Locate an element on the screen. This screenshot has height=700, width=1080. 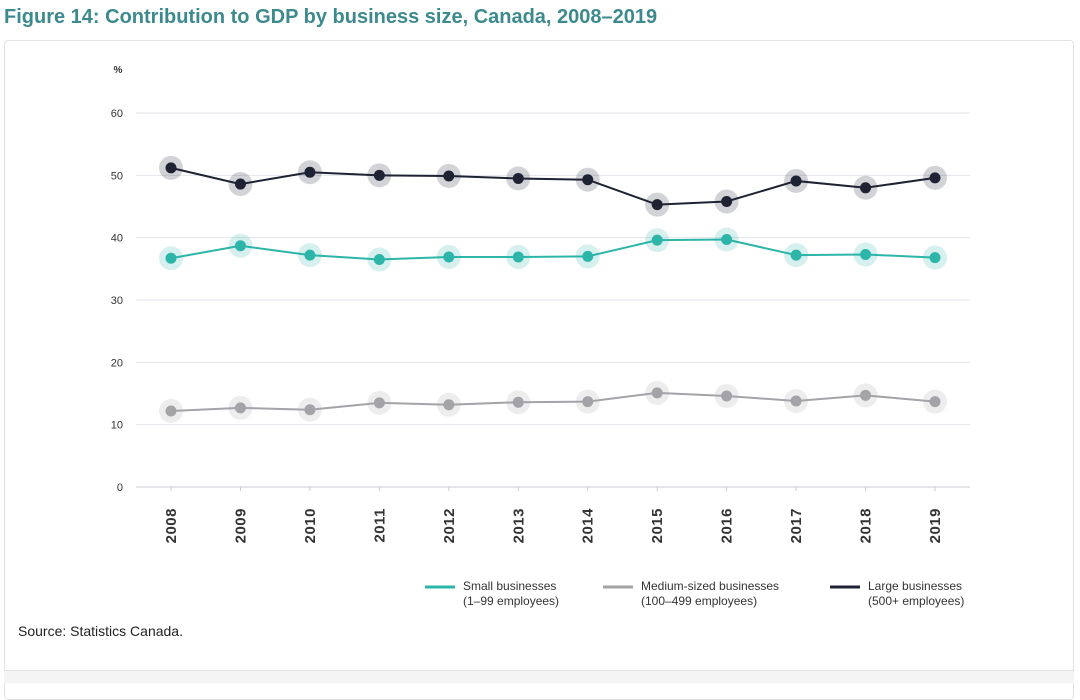
legend-label: Small businesses is located at coordinates (509, 586).